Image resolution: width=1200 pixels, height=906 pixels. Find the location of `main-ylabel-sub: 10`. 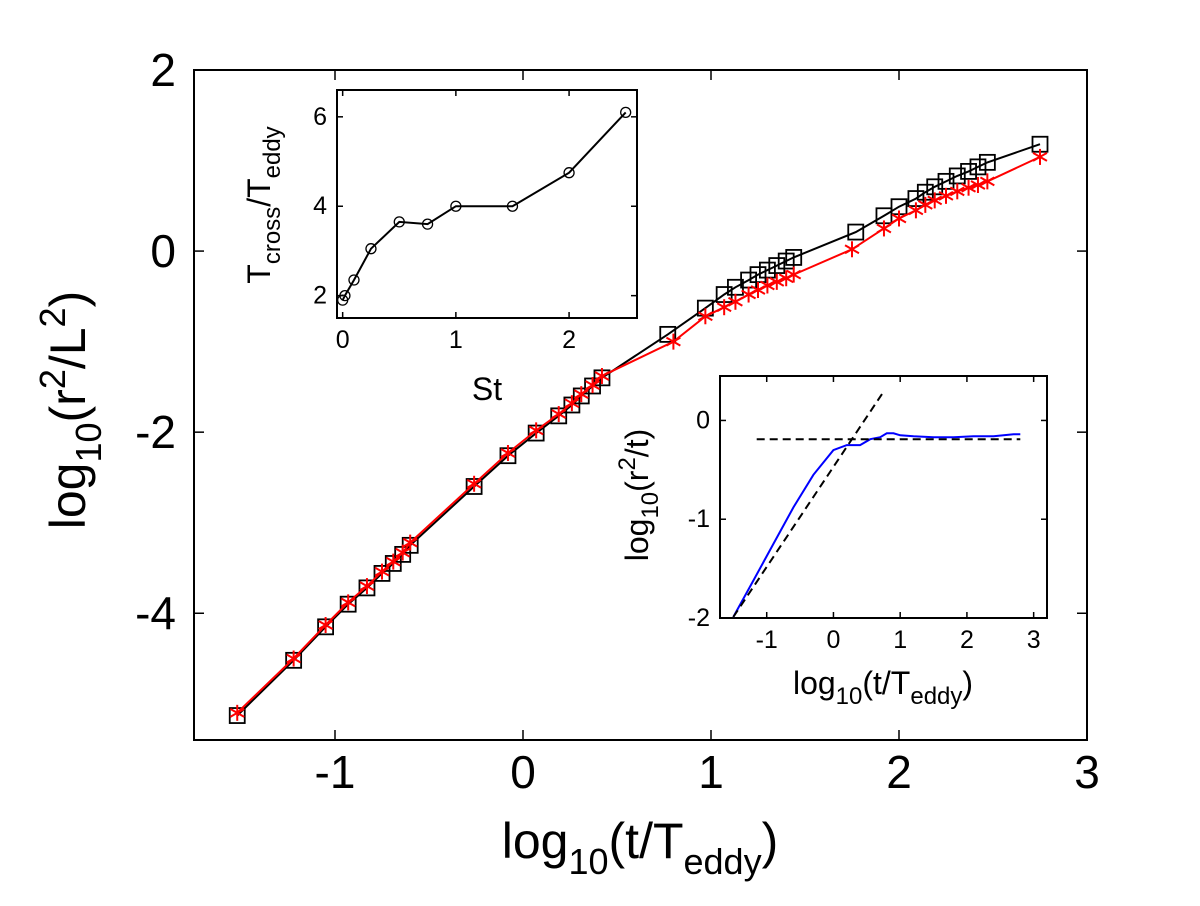

main-ylabel-sub: 10 is located at coordinates (88, 442).